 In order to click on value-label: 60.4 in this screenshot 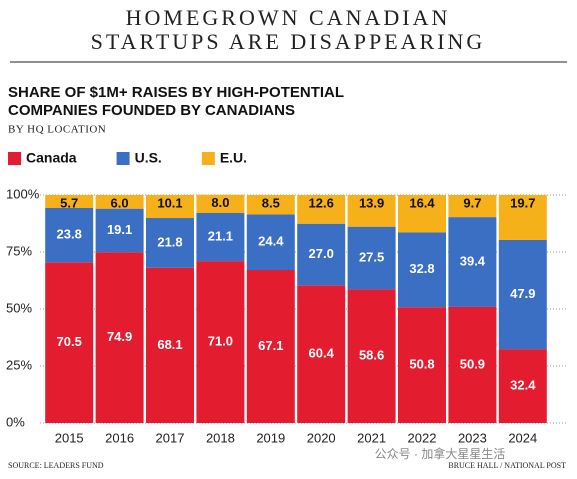, I will do `click(322, 353)`.